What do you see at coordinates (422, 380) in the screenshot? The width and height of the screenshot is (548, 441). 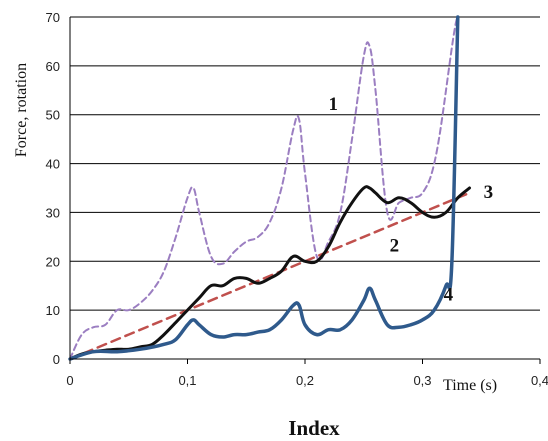 I see `x-tick-label: 0,3` at bounding box center [422, 380].